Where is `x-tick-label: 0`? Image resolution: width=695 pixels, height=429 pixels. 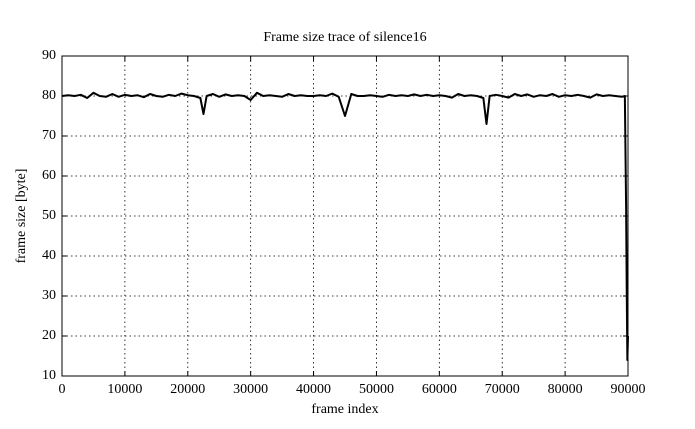
x-tick-label: 0 is located at coordinates (62, 389).